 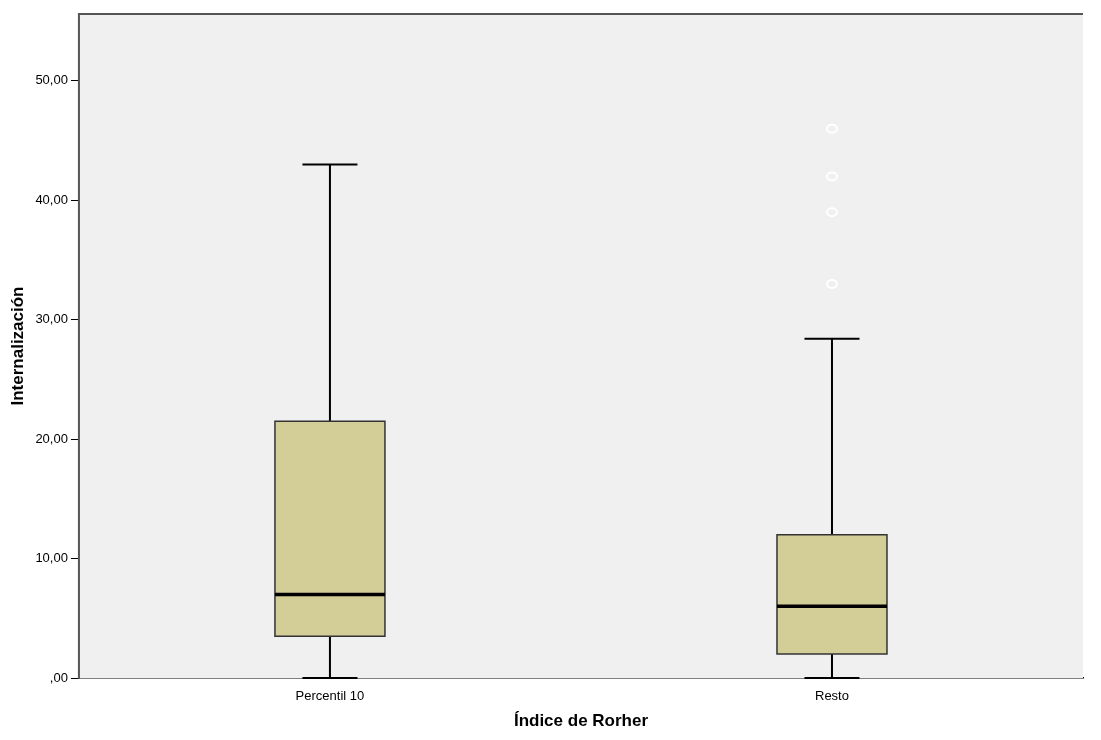 I want to click on x-tick-label: Percentil 10, so click(x=330, y=696).